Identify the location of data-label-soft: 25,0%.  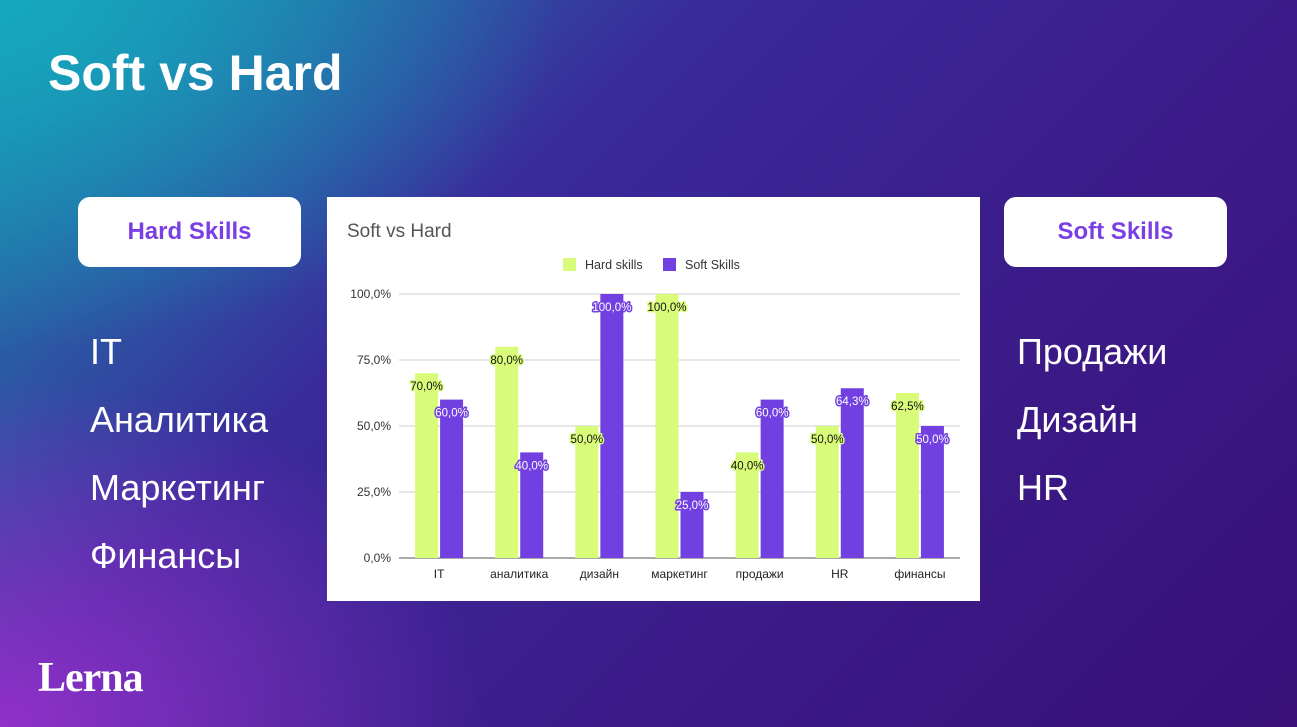
(692, 506).